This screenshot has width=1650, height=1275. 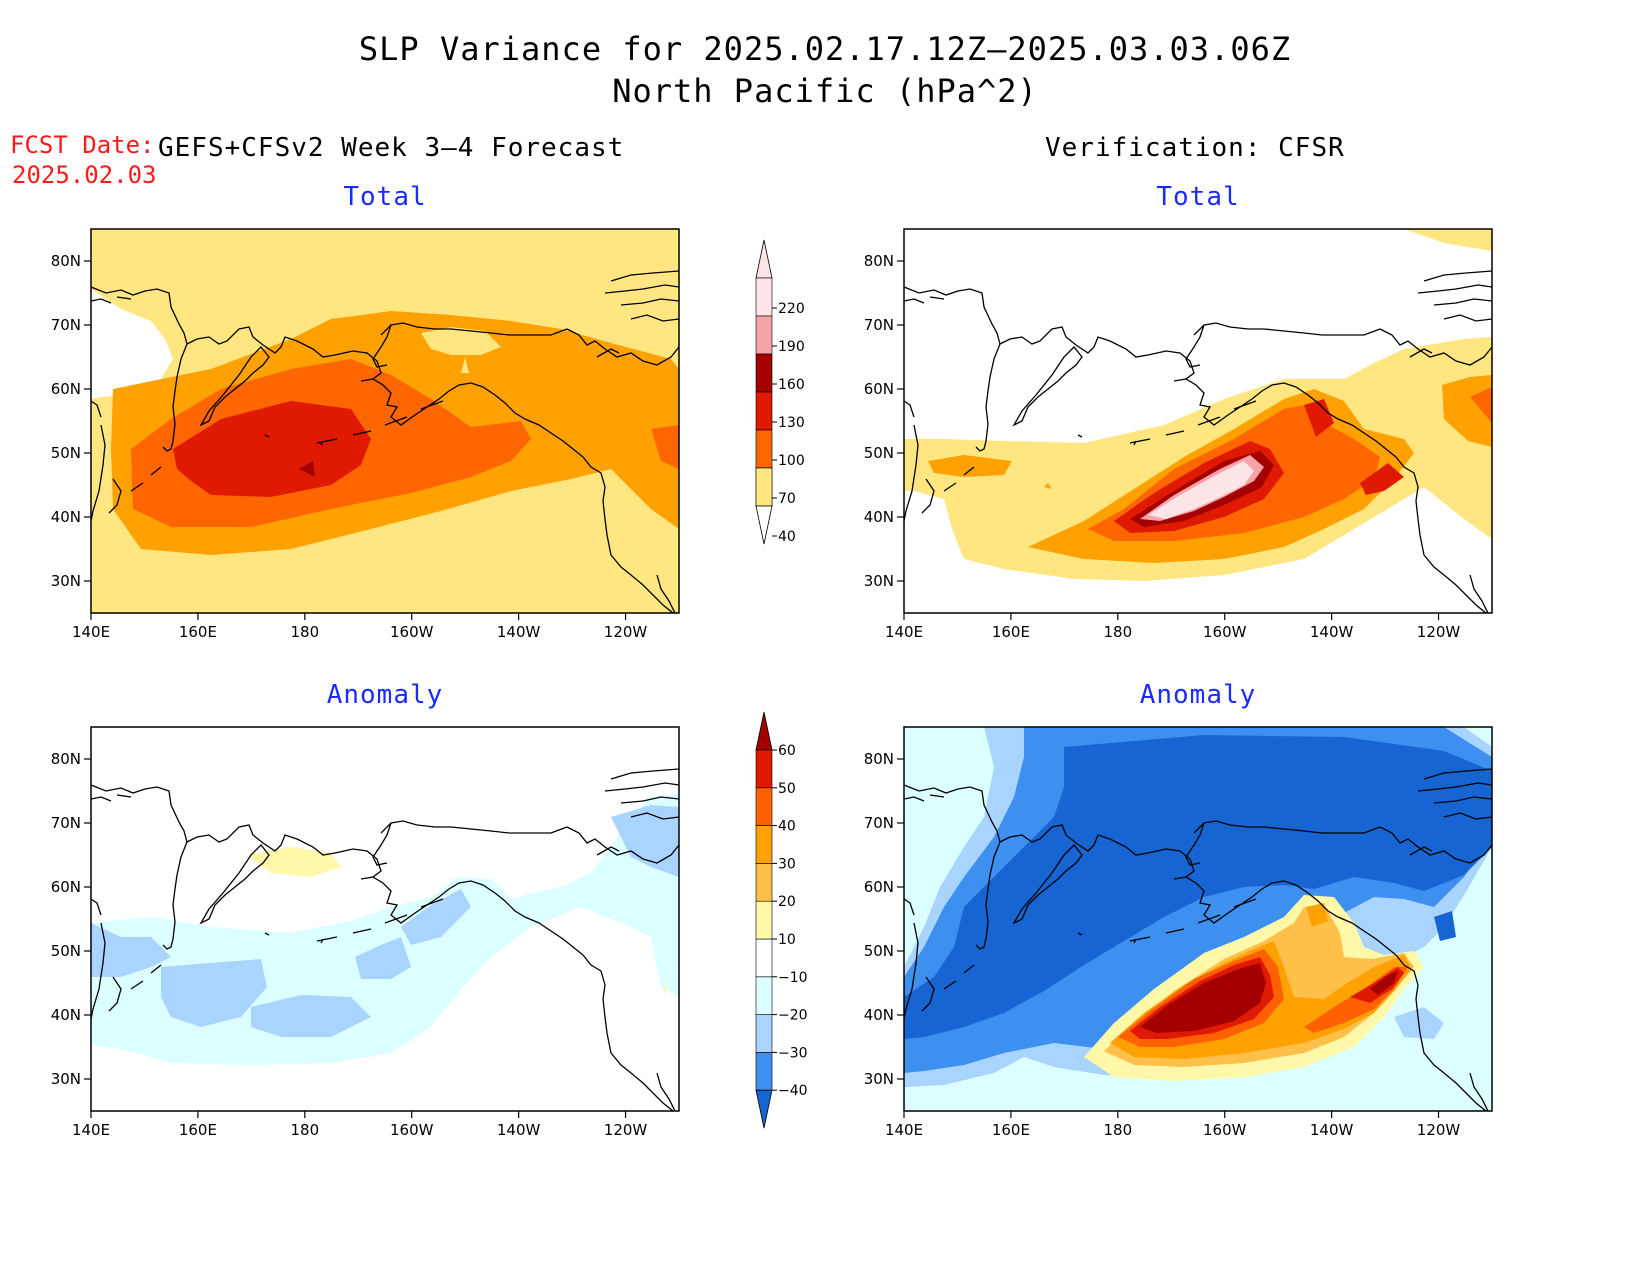 What do you see at coordinates (791, 461) in the screenshot?
I see `colorbar-total-label: 100` at bounding box center [791, 461].